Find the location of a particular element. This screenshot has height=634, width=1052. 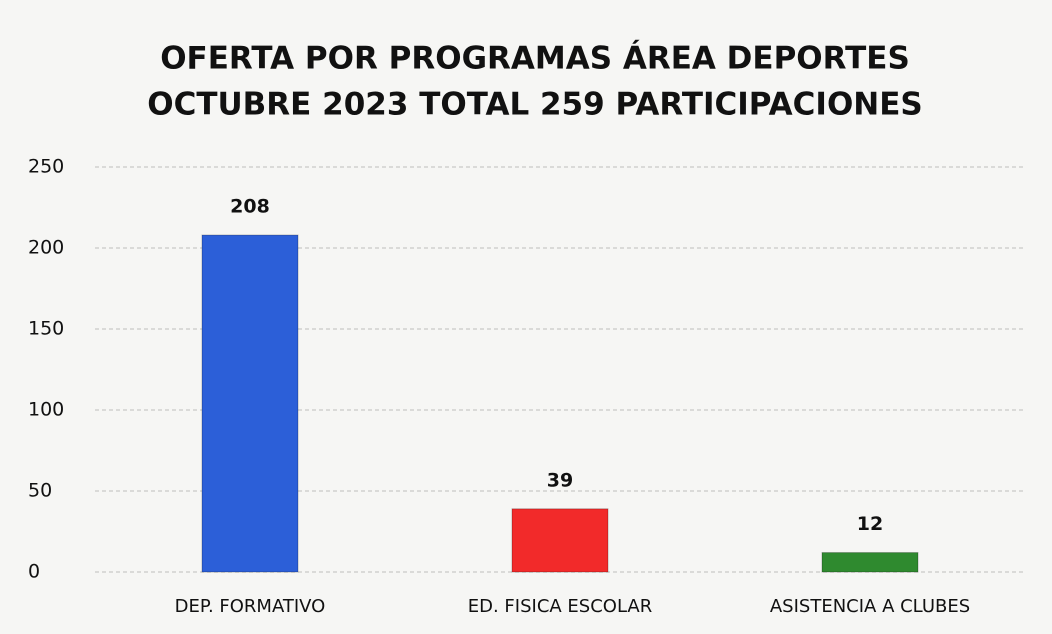

x-tick-label: ED. FISICA ESCOLAR is located at coordinates (560, 606).